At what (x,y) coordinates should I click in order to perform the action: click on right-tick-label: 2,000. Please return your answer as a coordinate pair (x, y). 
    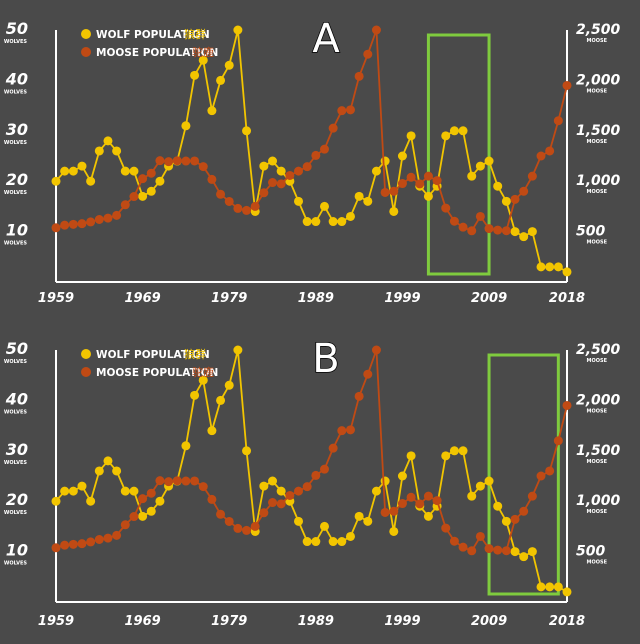
    Looking at the image, I should click on (598, 80).